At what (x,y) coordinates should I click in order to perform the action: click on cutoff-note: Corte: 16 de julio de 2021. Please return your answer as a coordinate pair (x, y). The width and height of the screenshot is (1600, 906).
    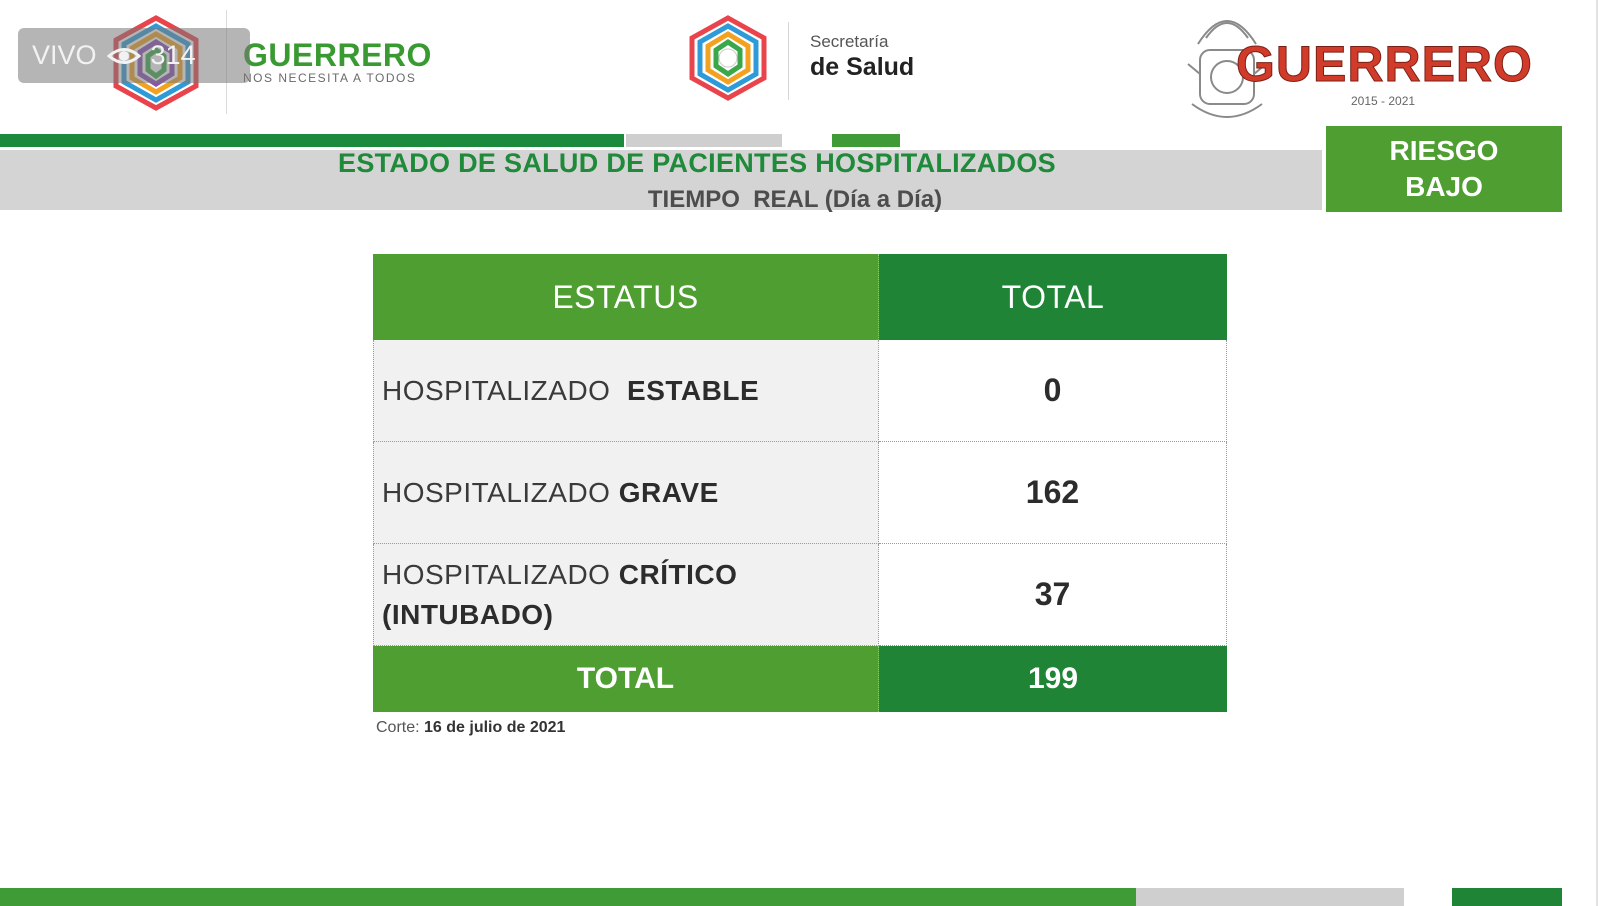
    Looking at the image, I should click on (470, 728).